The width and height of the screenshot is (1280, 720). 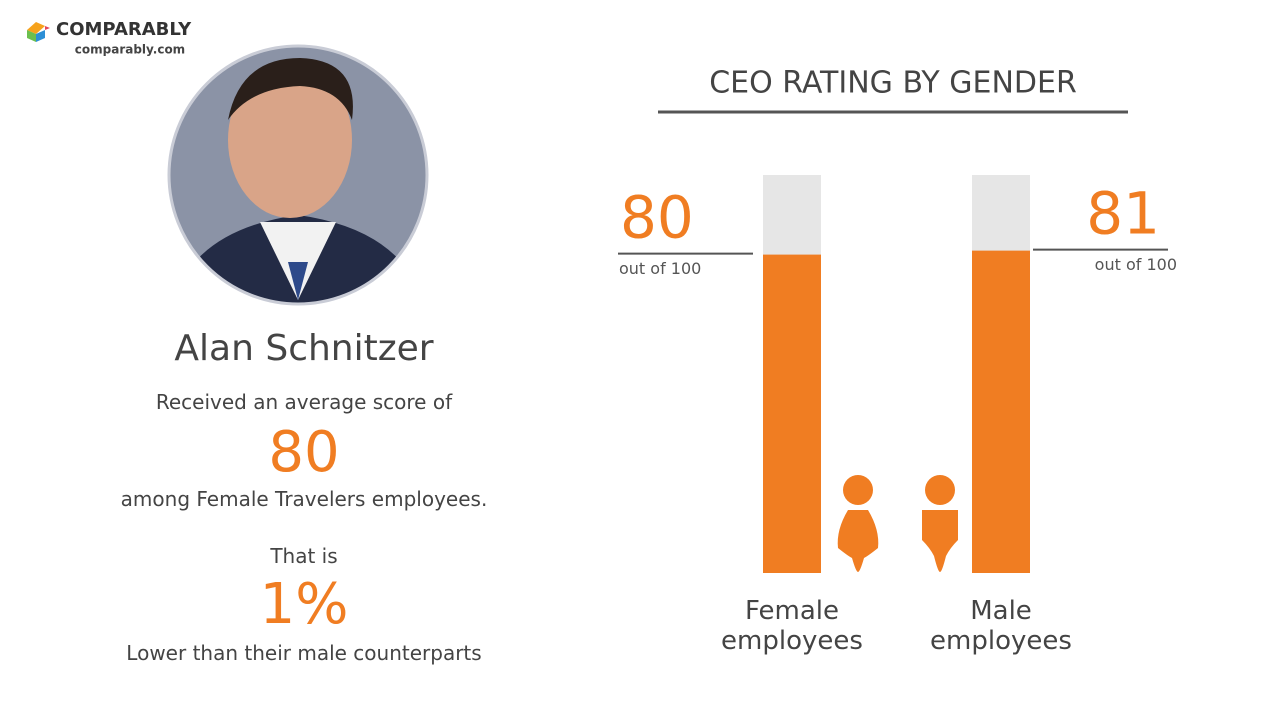 I want to click on comparison-text: Lower than their male counterparts, so click(x=304, y=653).